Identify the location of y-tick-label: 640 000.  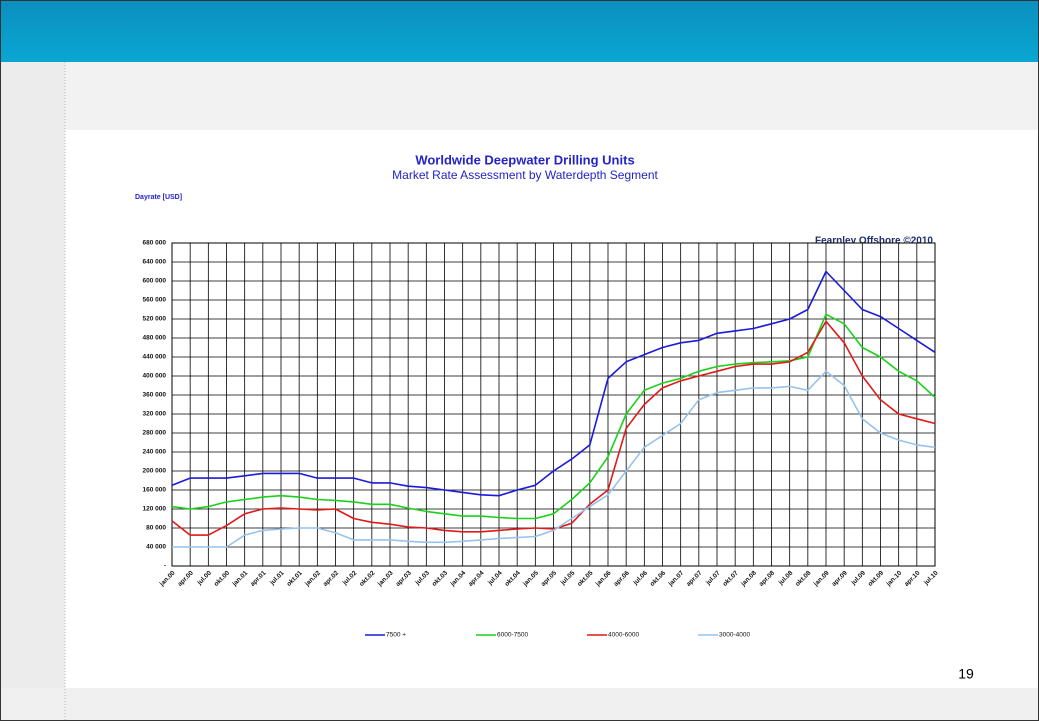
(155, 262).